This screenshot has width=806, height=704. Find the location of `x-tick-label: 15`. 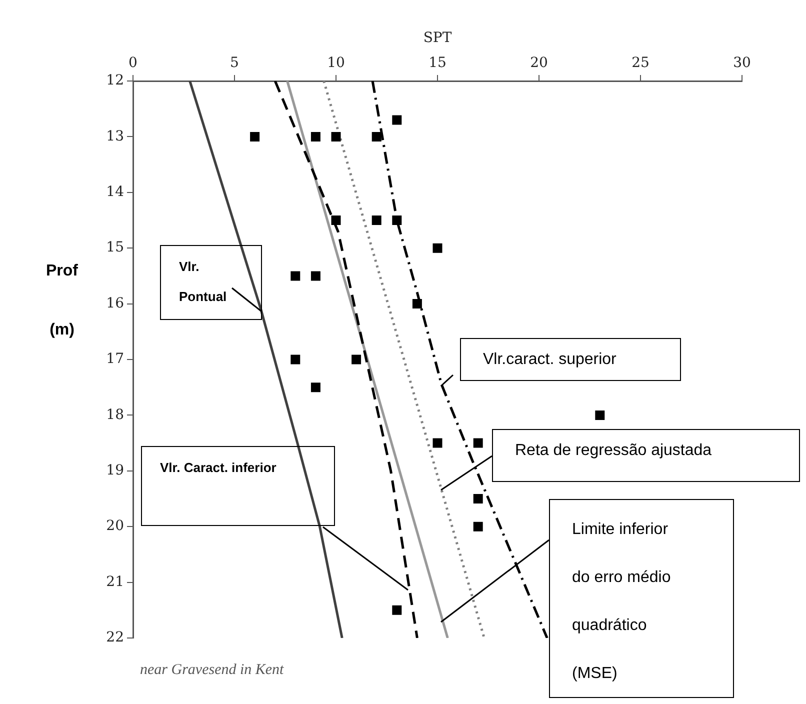

x-tick-label: 15 is located at coordinates (437, 63).